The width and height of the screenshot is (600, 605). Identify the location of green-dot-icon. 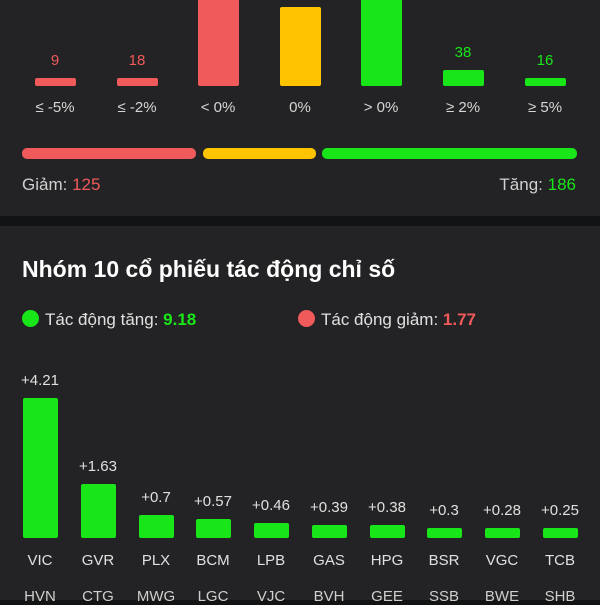
(30, 318).